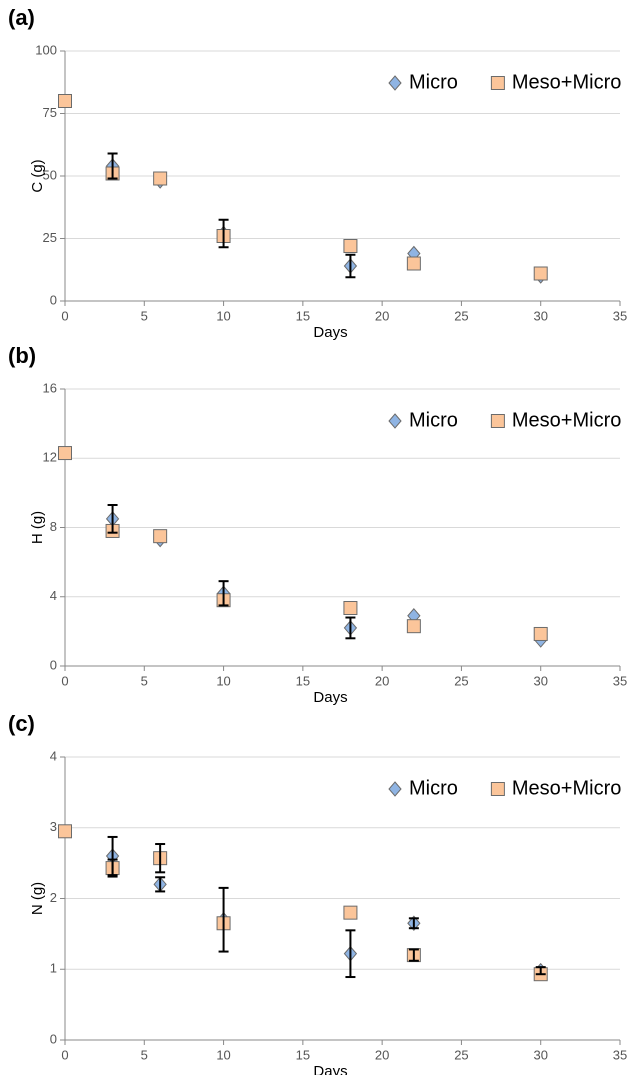  Describe the element at coordinates (53, 526) in the screenshot. I see `y-tick-label: 8` at that location.